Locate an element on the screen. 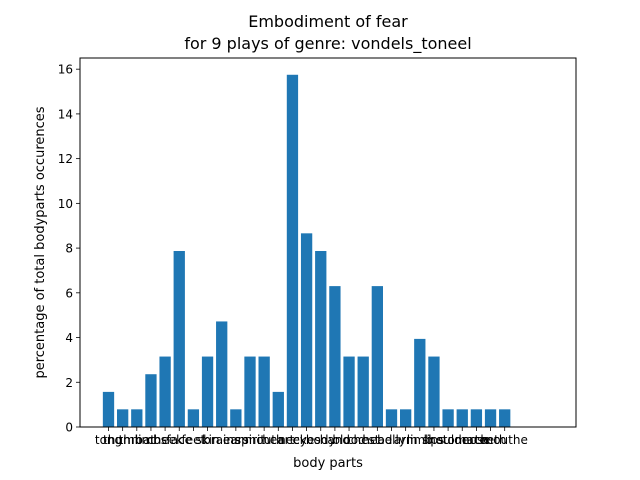  chart-title: Embodiment of fear is located at coordinates (328, 21).